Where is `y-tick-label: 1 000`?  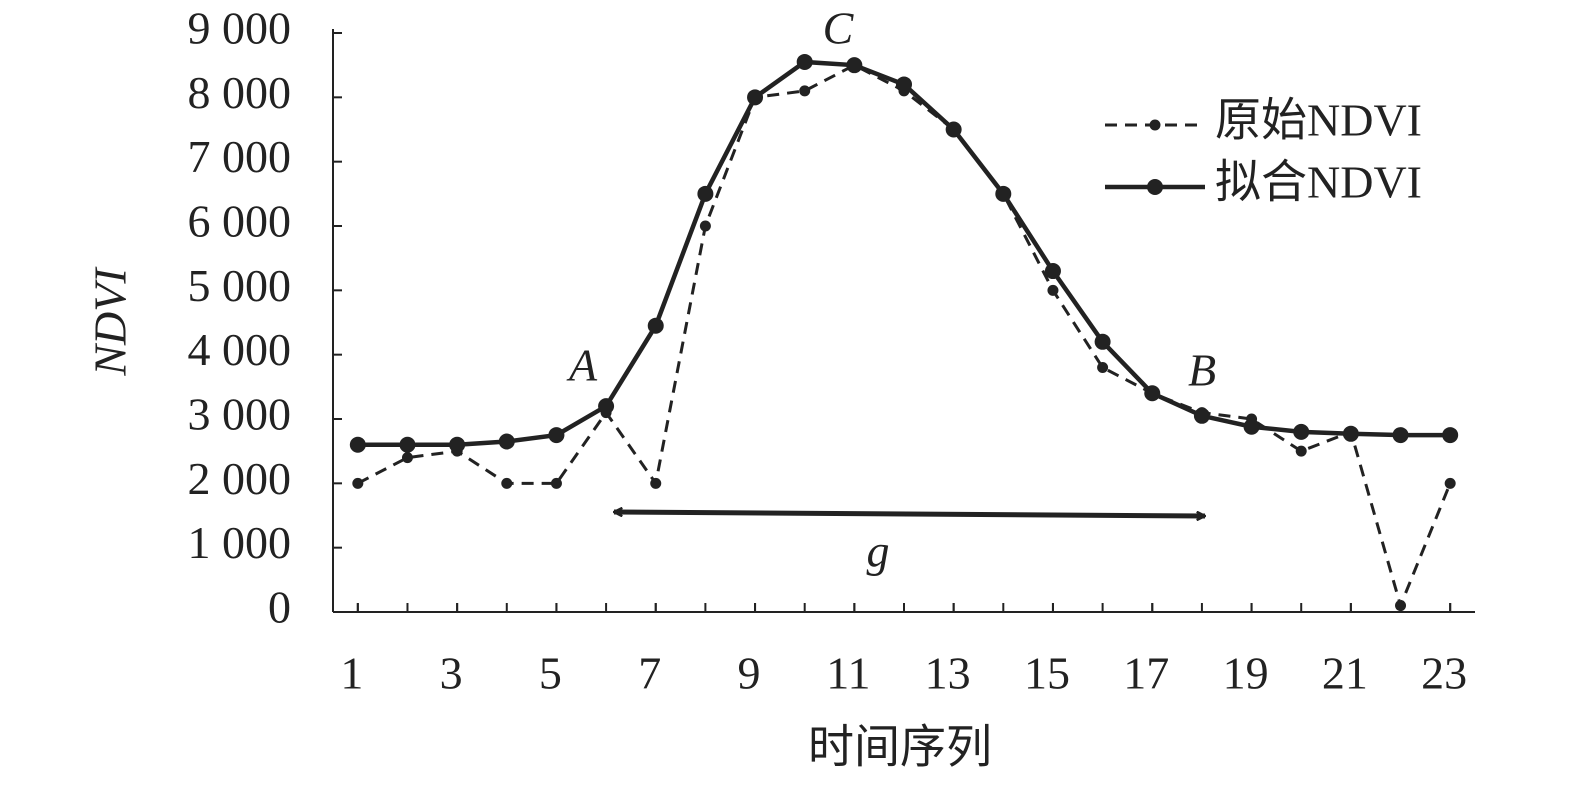 y-tick-label: 1 000 is located at coordinates (240, 542).